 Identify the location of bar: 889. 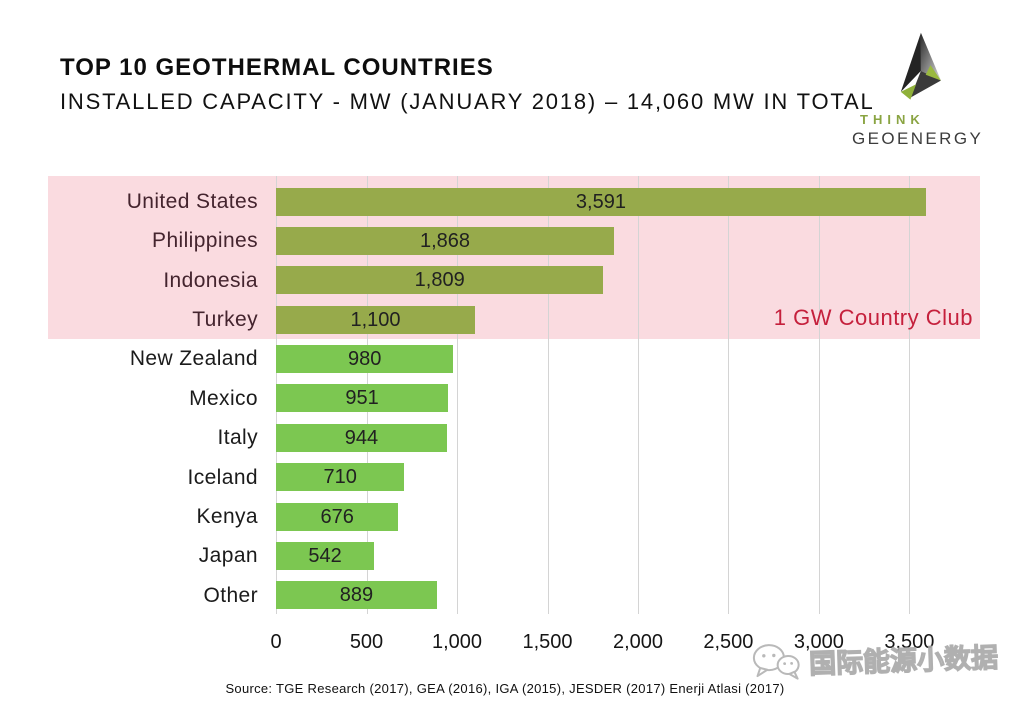
(356, 595).